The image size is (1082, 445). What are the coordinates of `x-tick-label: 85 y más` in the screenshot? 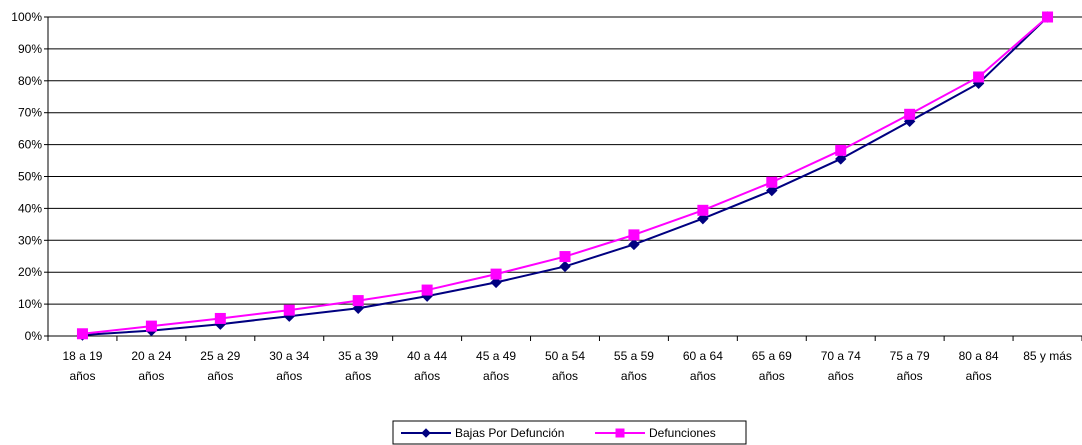 It's located at (1047, 356).